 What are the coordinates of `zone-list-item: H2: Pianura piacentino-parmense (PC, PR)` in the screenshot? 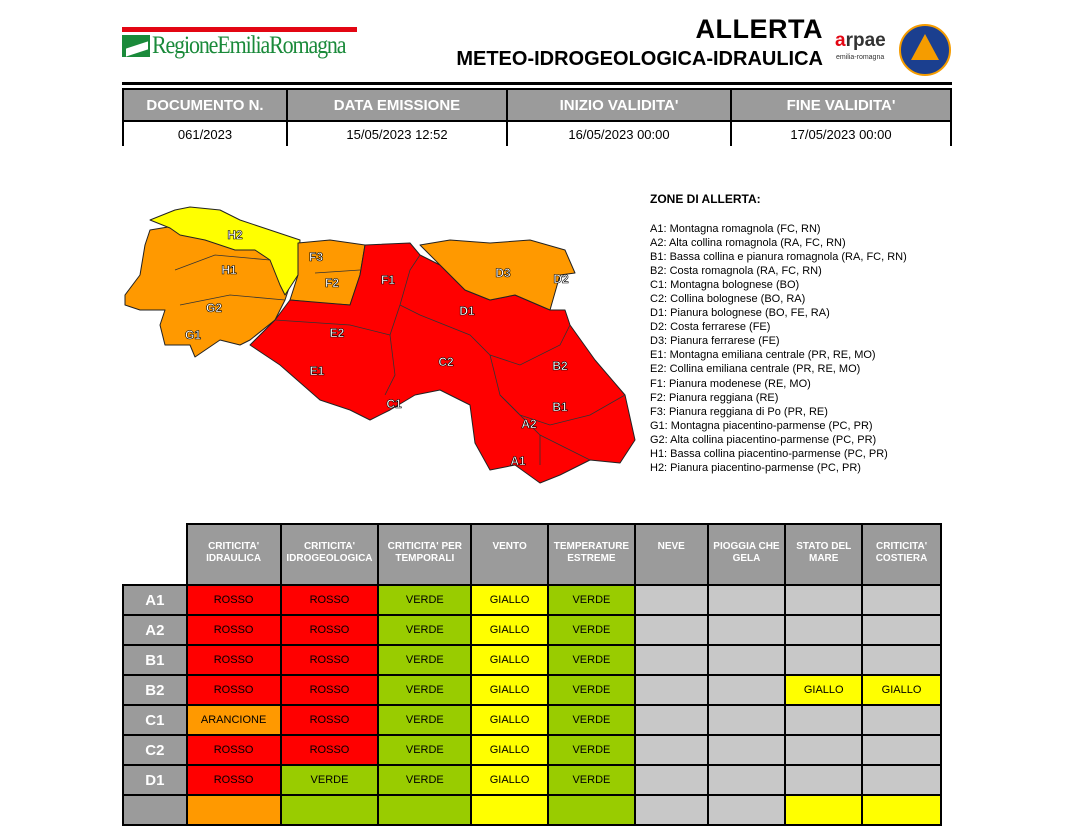 It's located at (755, 467).